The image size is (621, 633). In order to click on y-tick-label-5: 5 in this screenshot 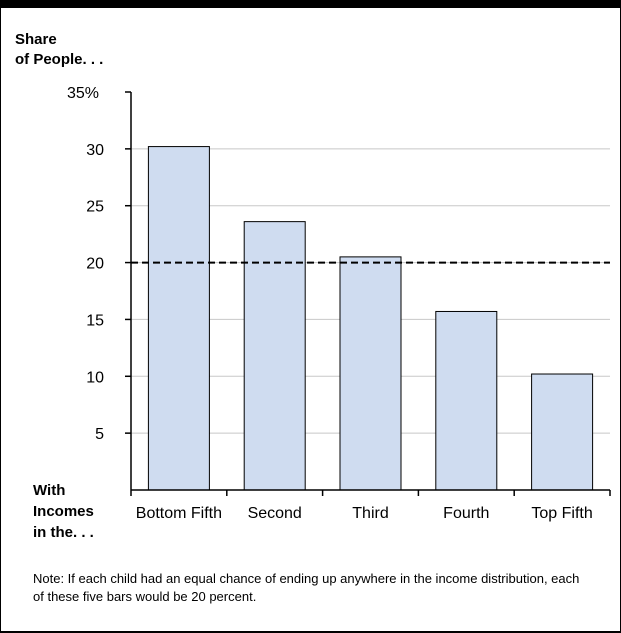, I will do `click(99, 434)`.